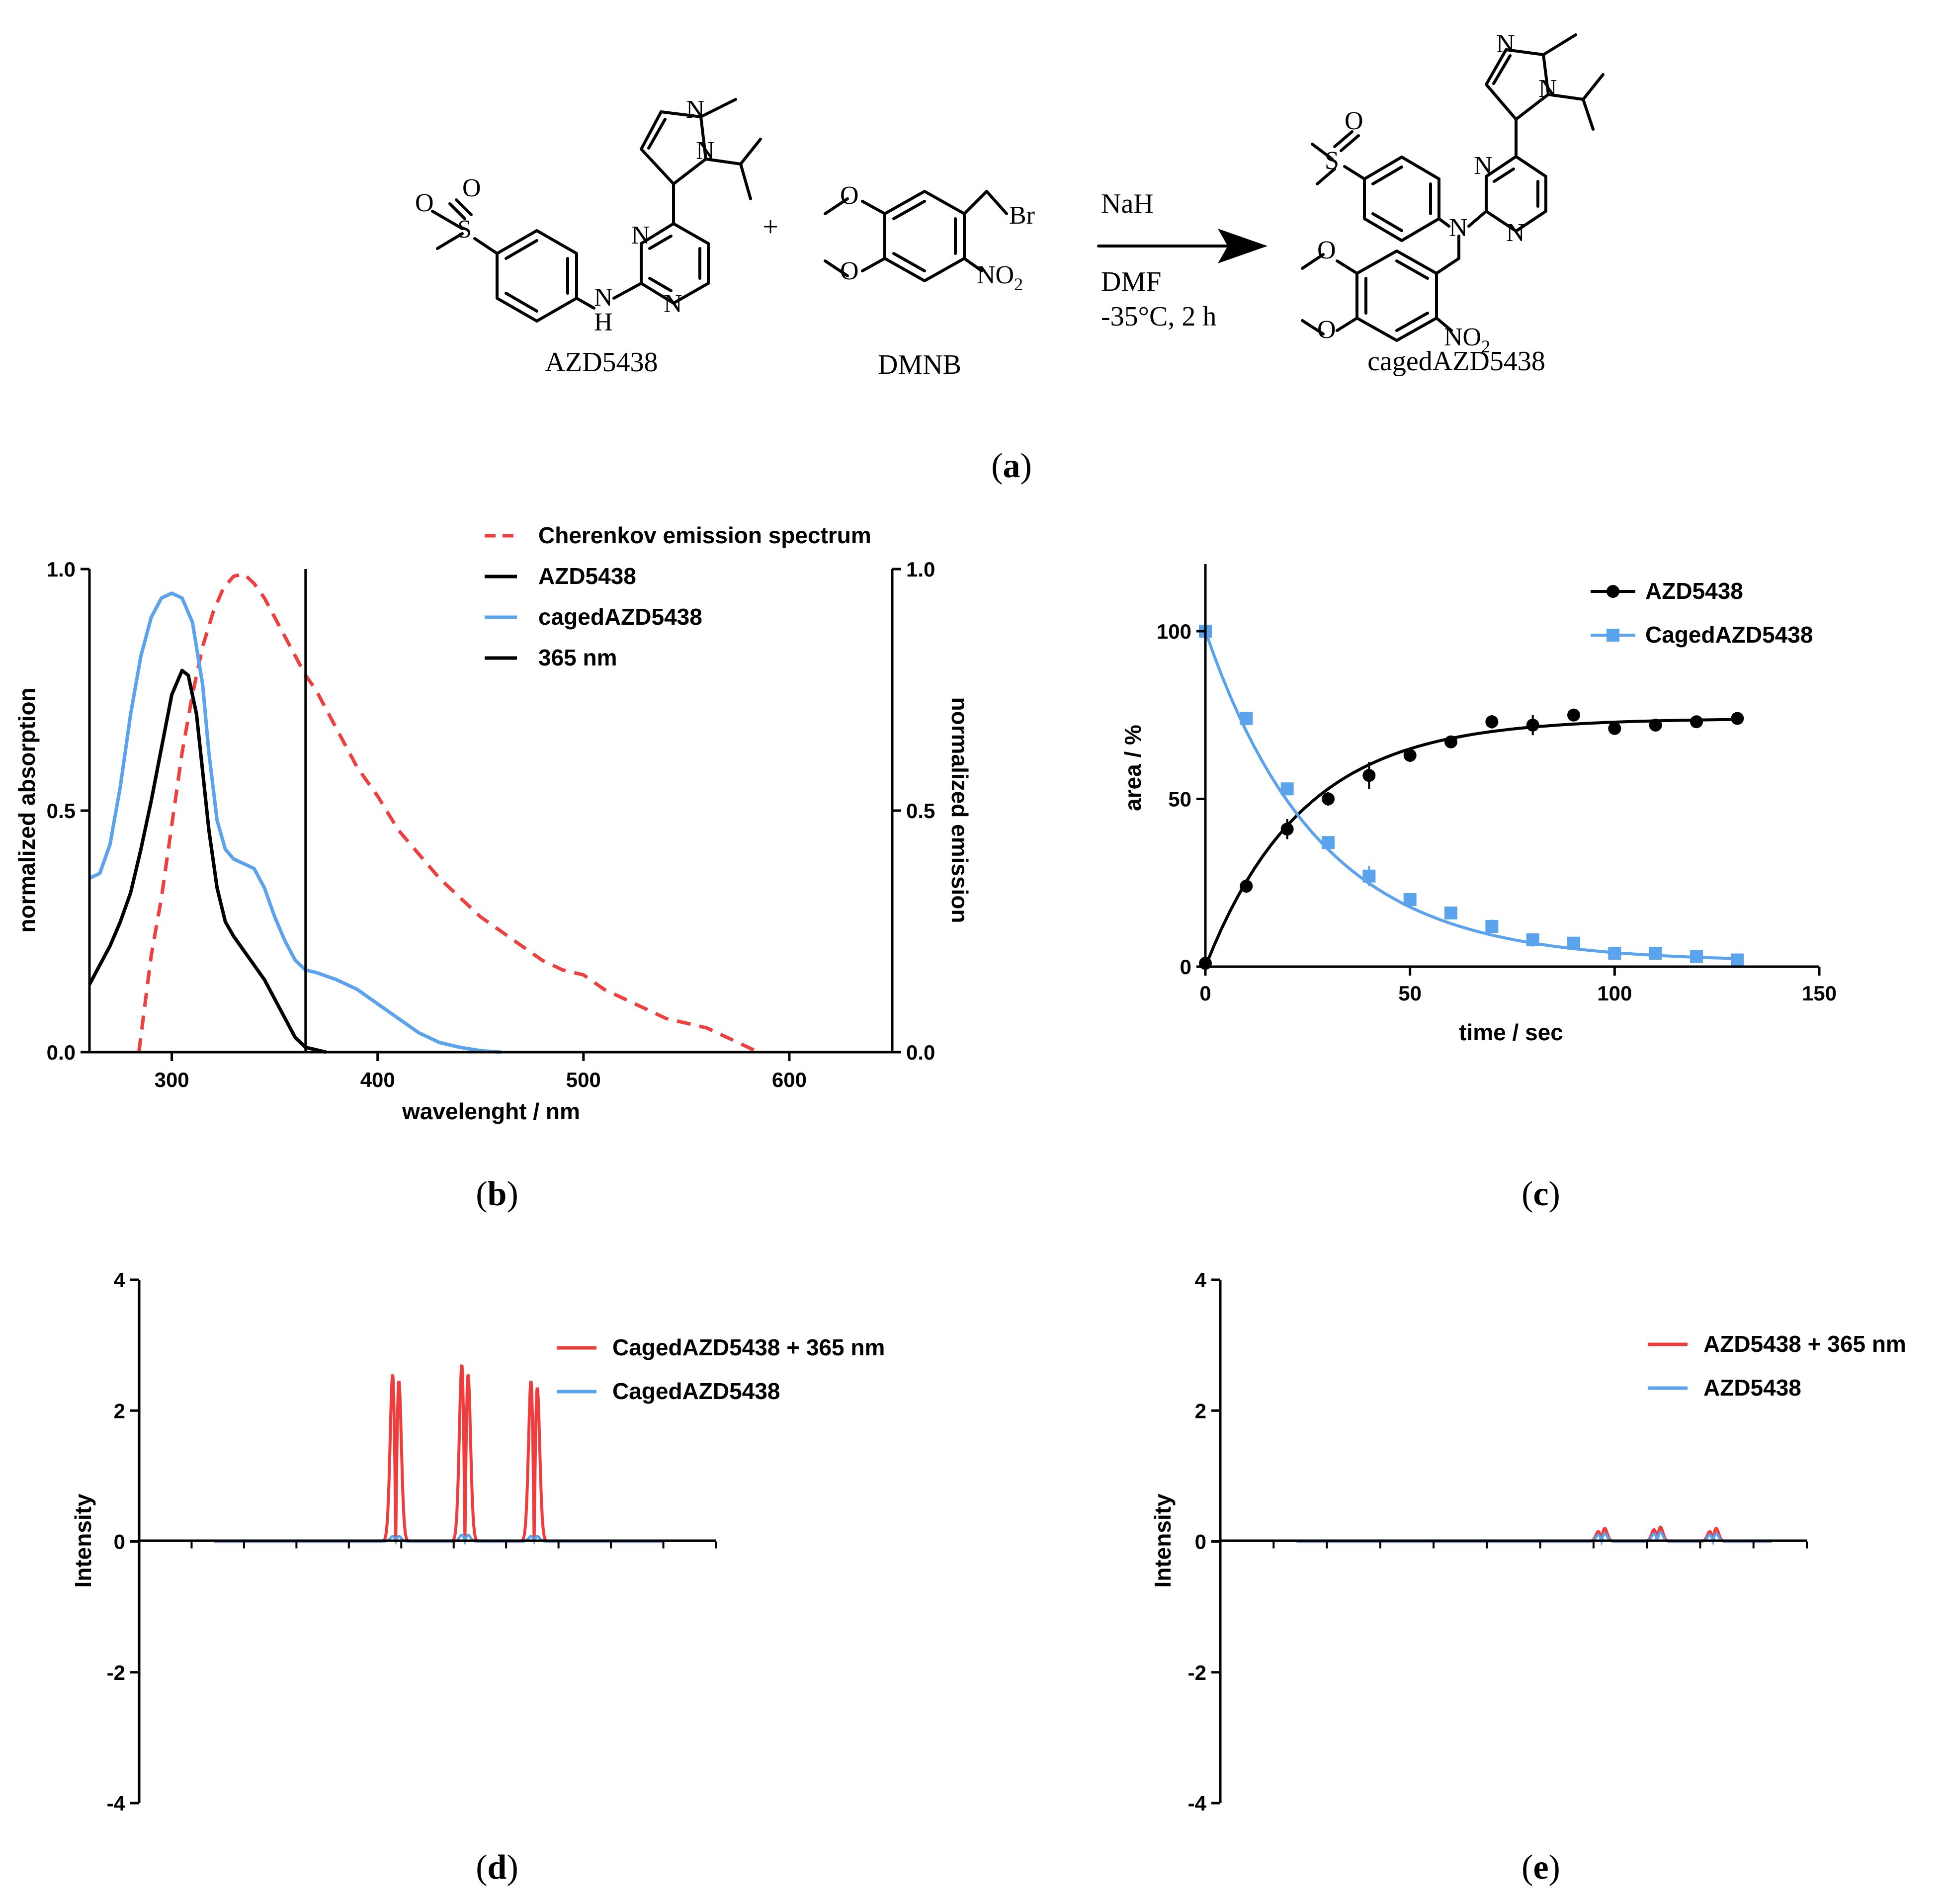  I want to click on atom-N-amine: N, so click(603, 297).